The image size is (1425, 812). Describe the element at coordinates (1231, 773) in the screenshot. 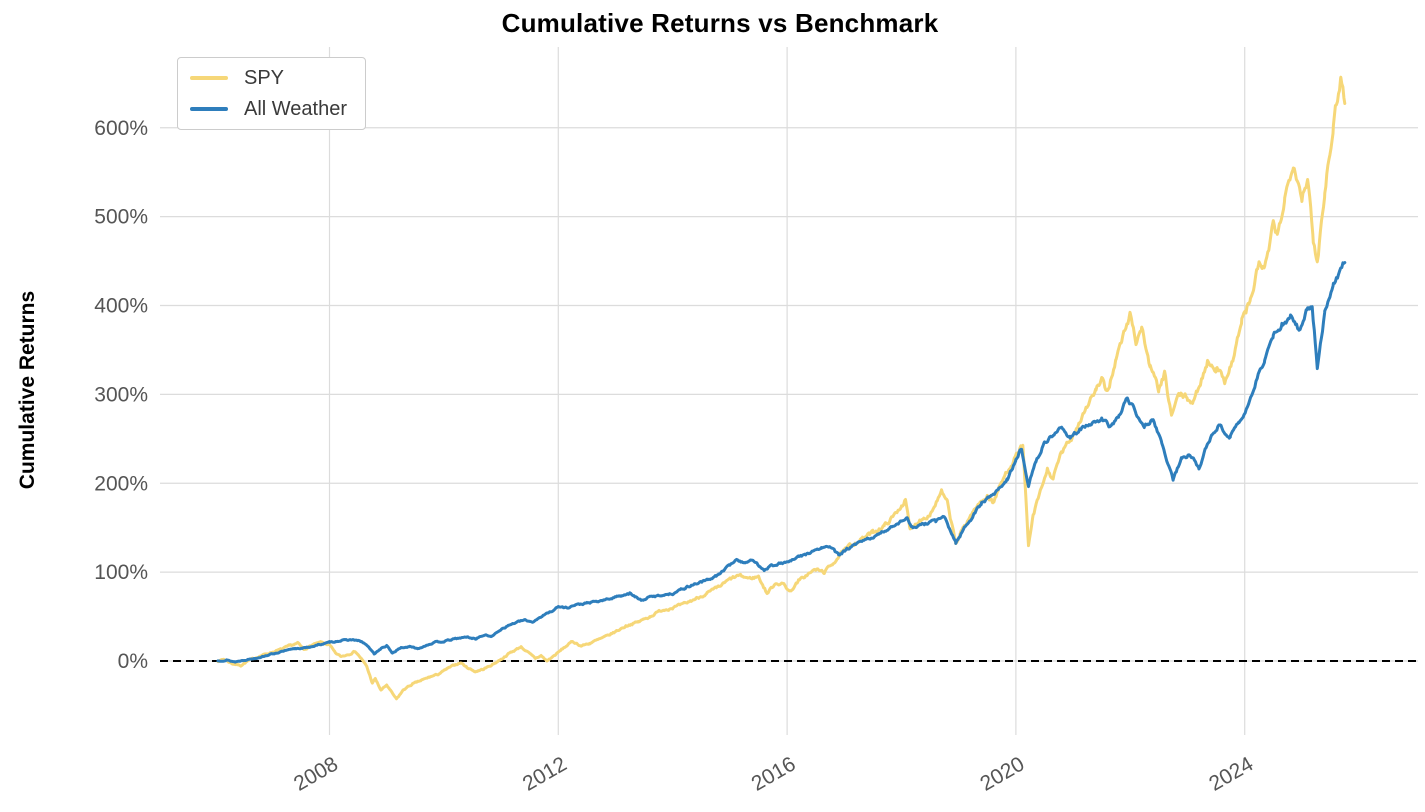

I see `x-tick-label: 2024` at that location.